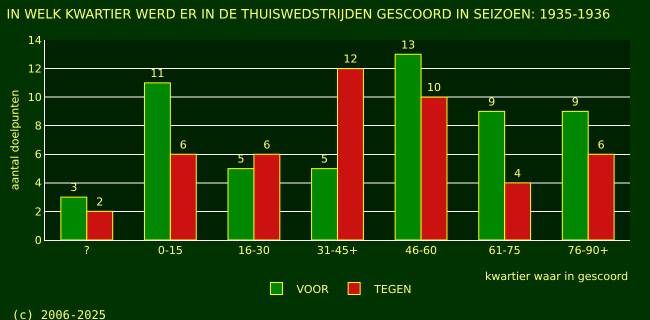 Image resolution: width=650 pixels, height=320 pixels. I want to click on x-tick-label: 16-30, so click(254, 251).